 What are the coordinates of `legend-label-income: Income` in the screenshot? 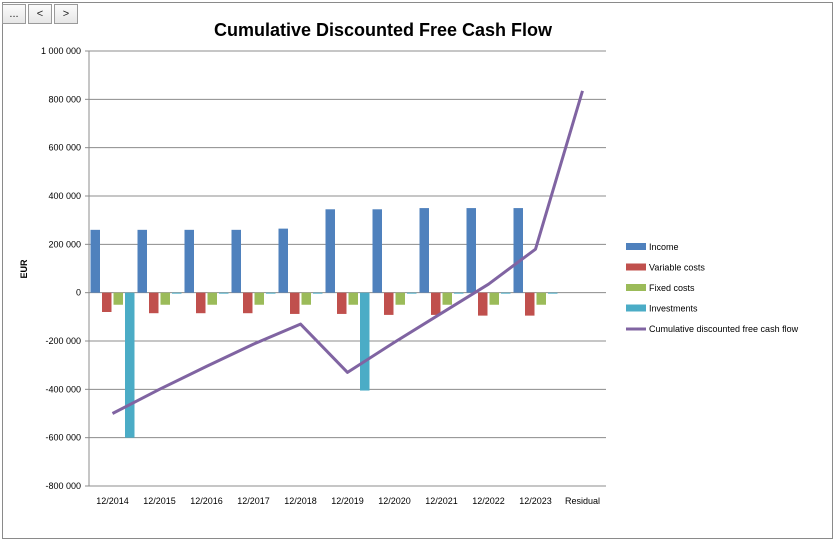 It's located at (664, 247).